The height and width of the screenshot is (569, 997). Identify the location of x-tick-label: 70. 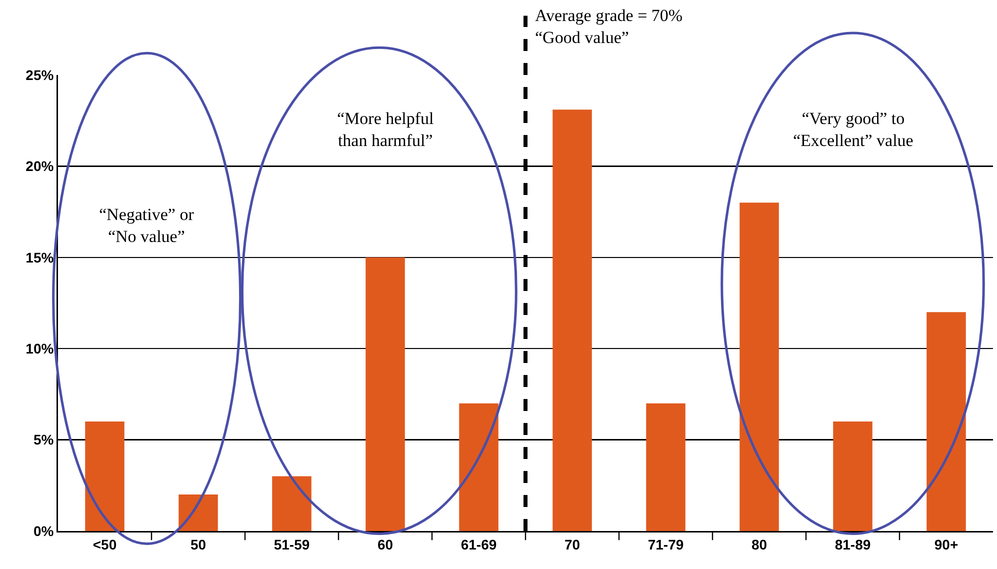
(572, 544).